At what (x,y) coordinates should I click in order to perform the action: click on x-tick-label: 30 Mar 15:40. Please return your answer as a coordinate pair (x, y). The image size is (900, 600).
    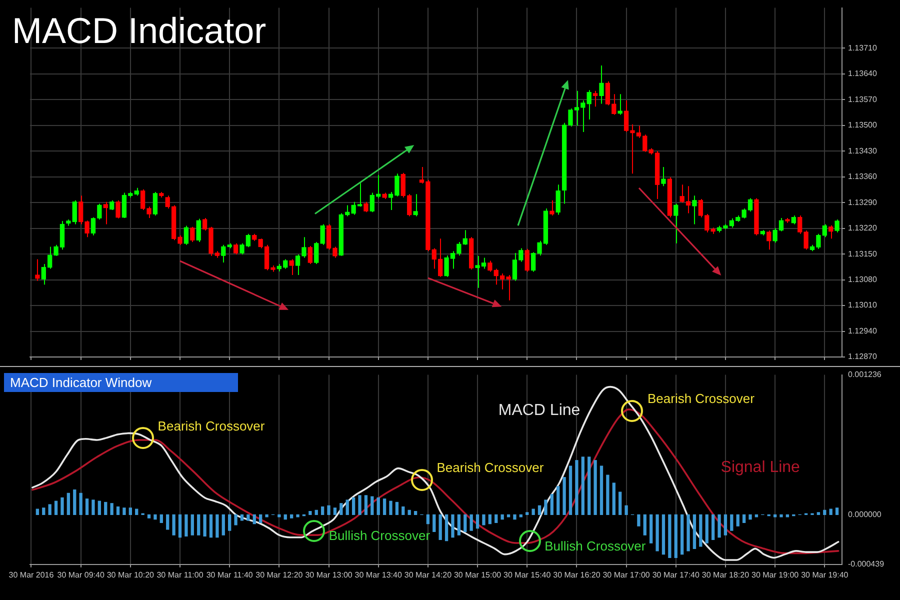
    Looking at the image, I should click on (528, 575).